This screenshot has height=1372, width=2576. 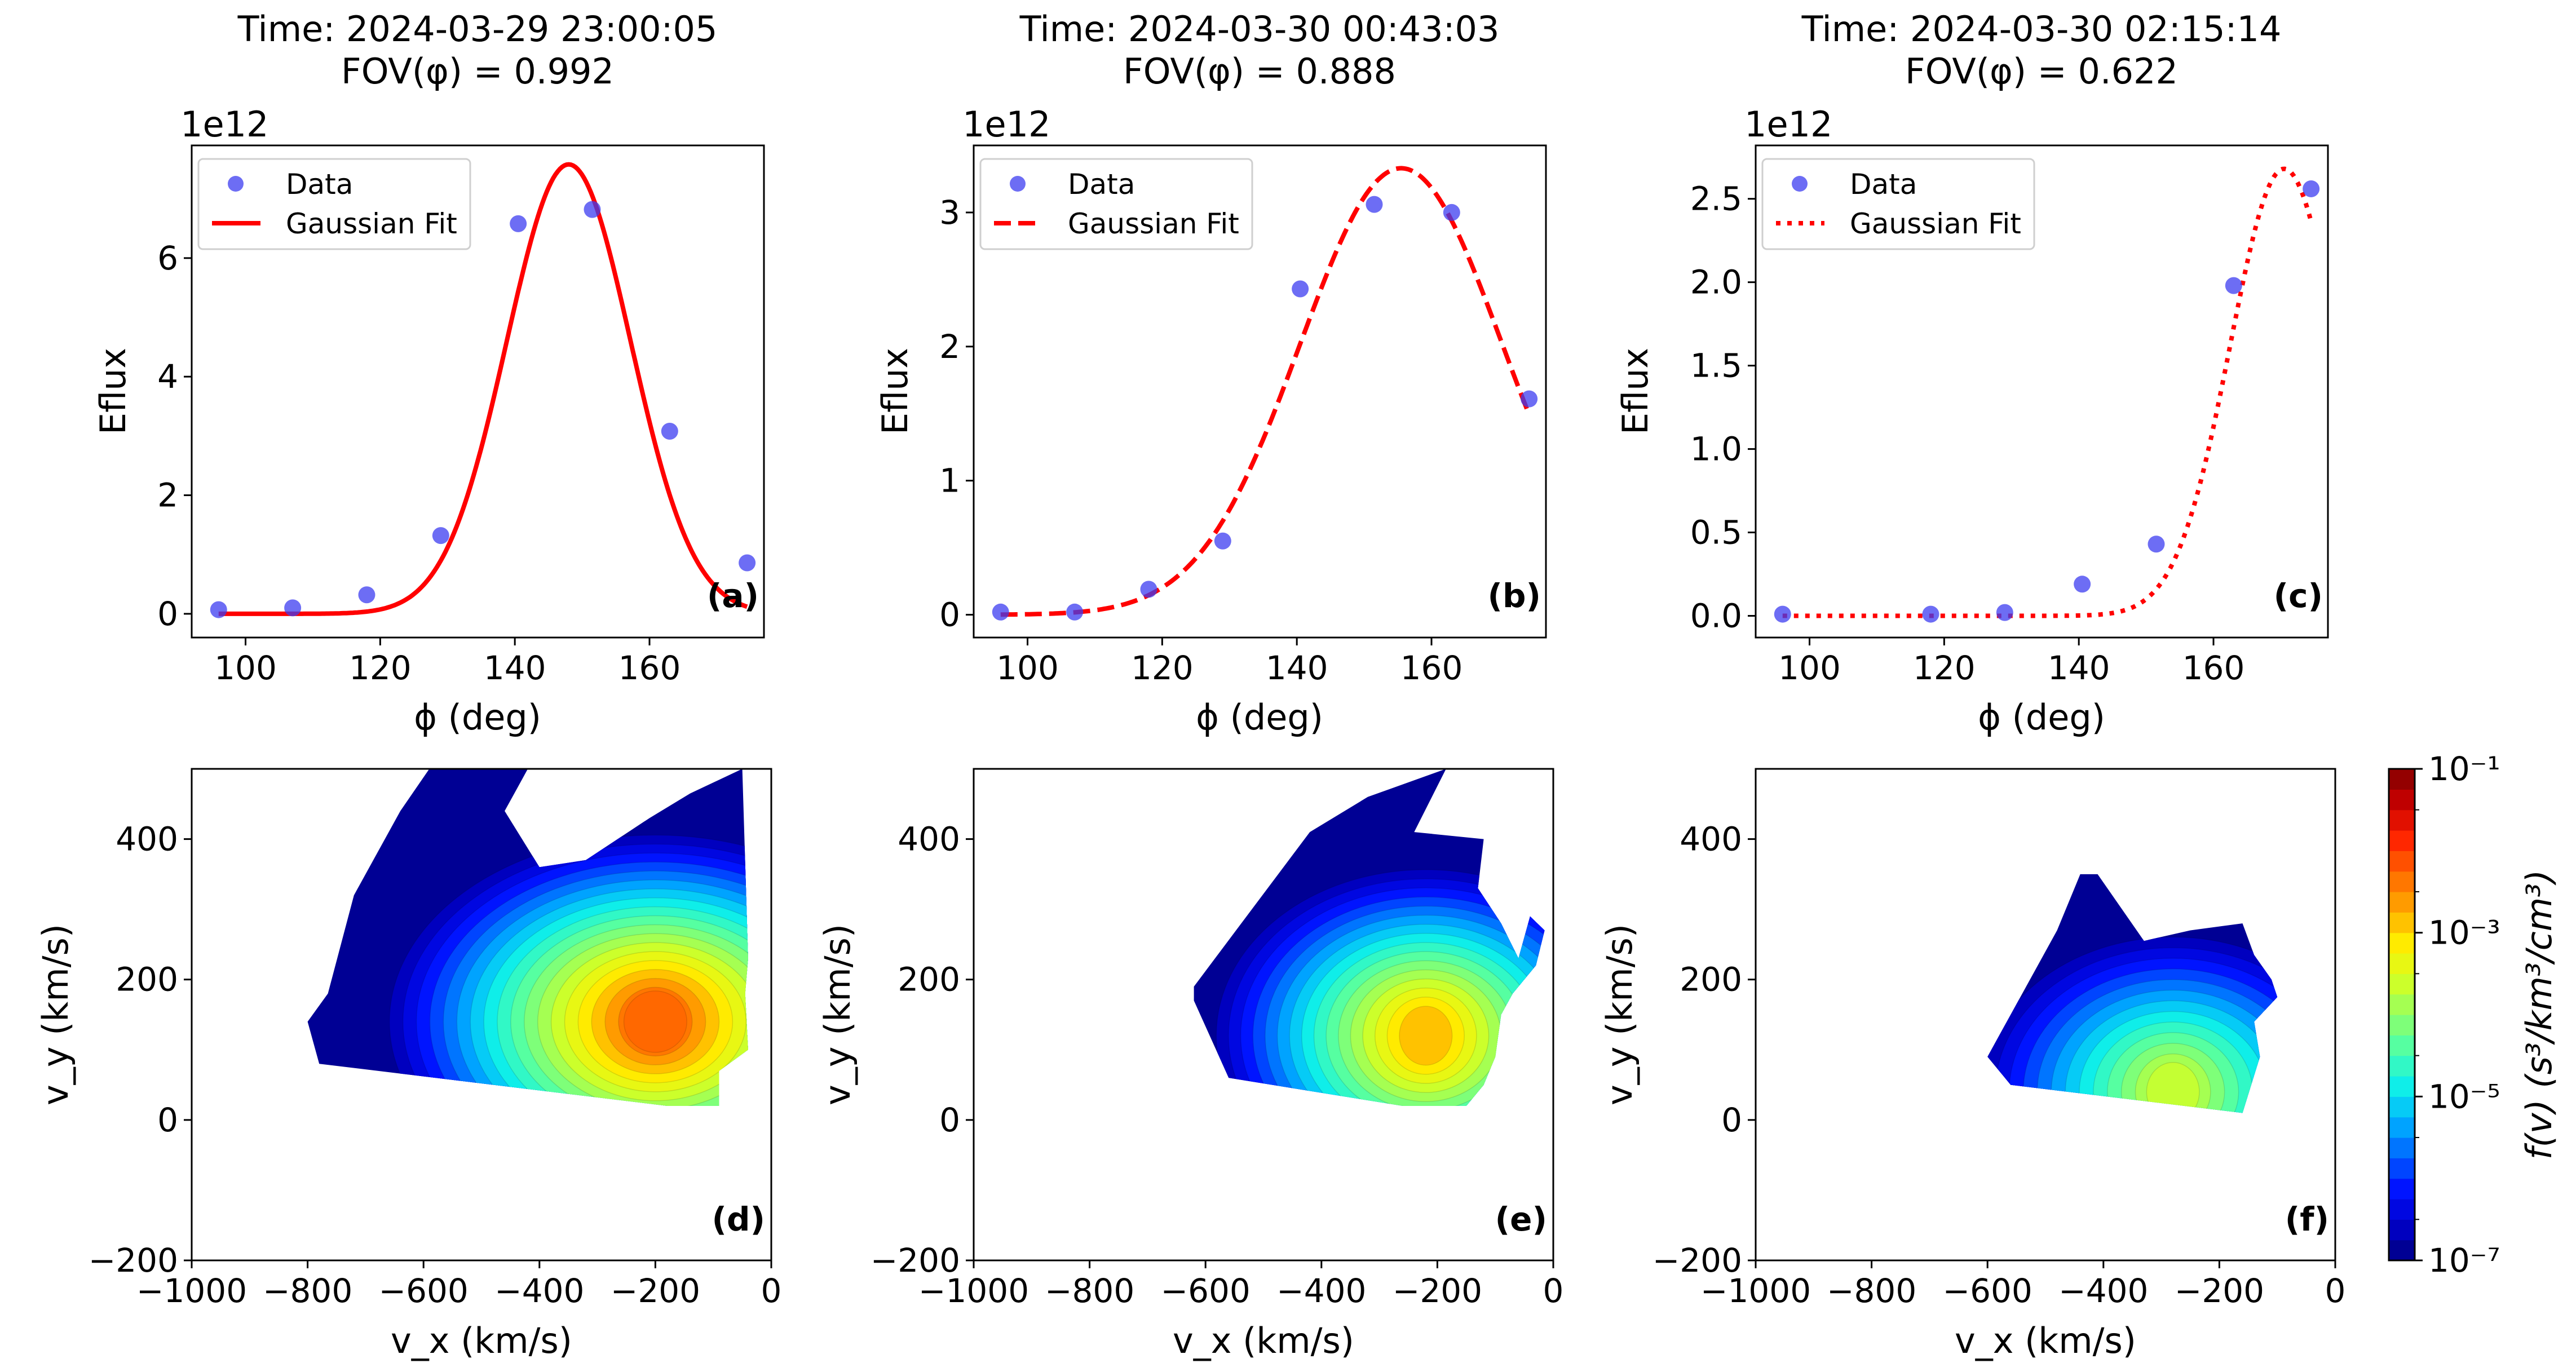 I want to click on x-tick-label: −400, so click(x=539, y=1291).